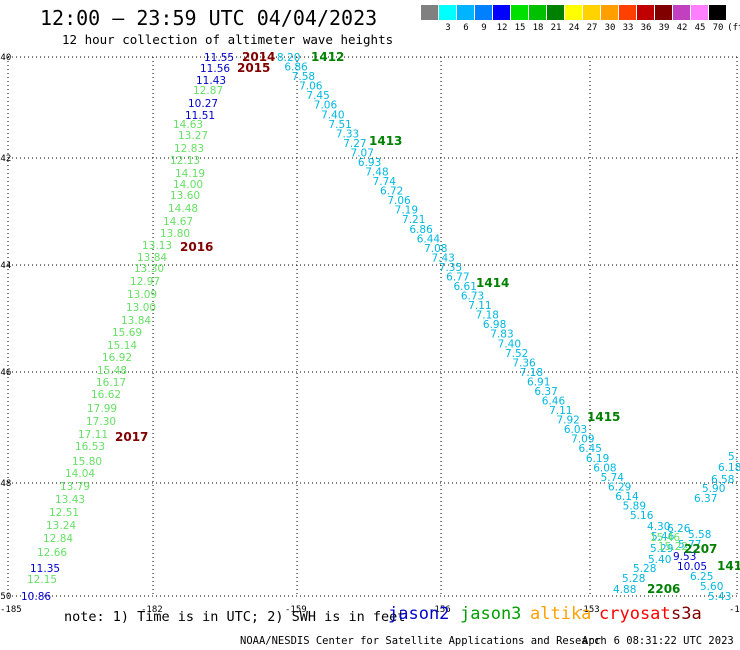 The image size is (740, 650). I want to click on swh-value-s3b: 4.30, so click(658, 527).